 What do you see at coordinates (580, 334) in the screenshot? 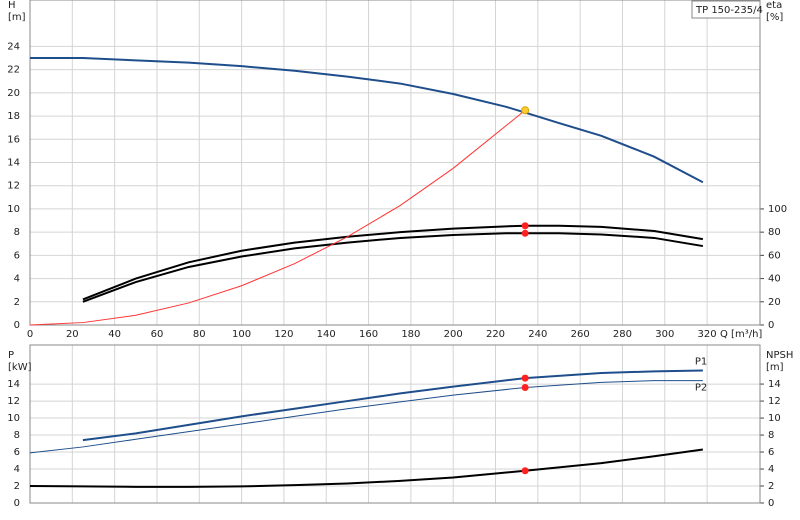
I see `x-tick-label: 260` at bounding box center [580, 334].